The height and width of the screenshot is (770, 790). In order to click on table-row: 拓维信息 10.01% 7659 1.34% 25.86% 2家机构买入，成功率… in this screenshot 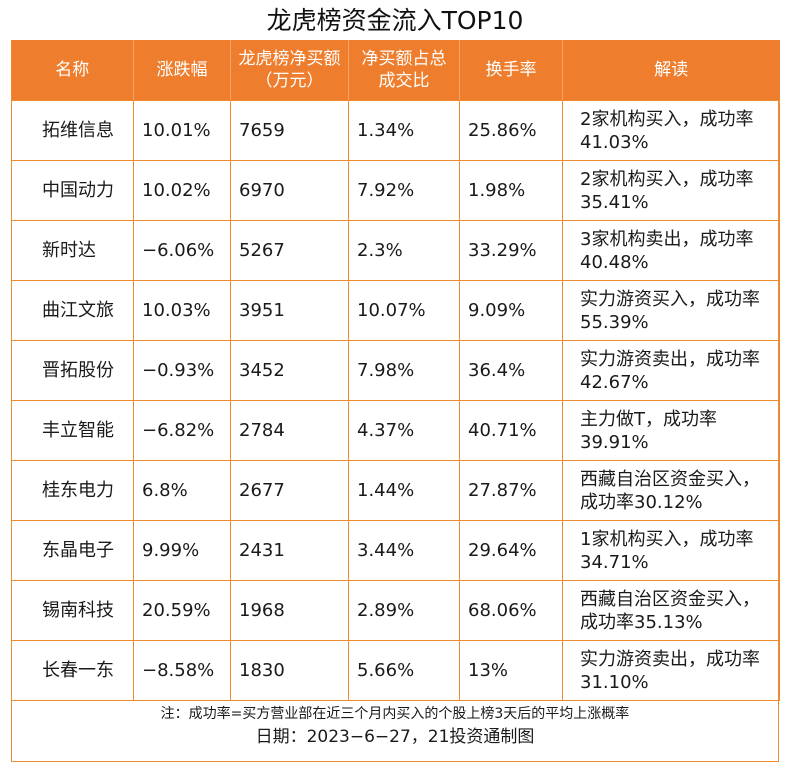, I will do `click(395, 130)`.